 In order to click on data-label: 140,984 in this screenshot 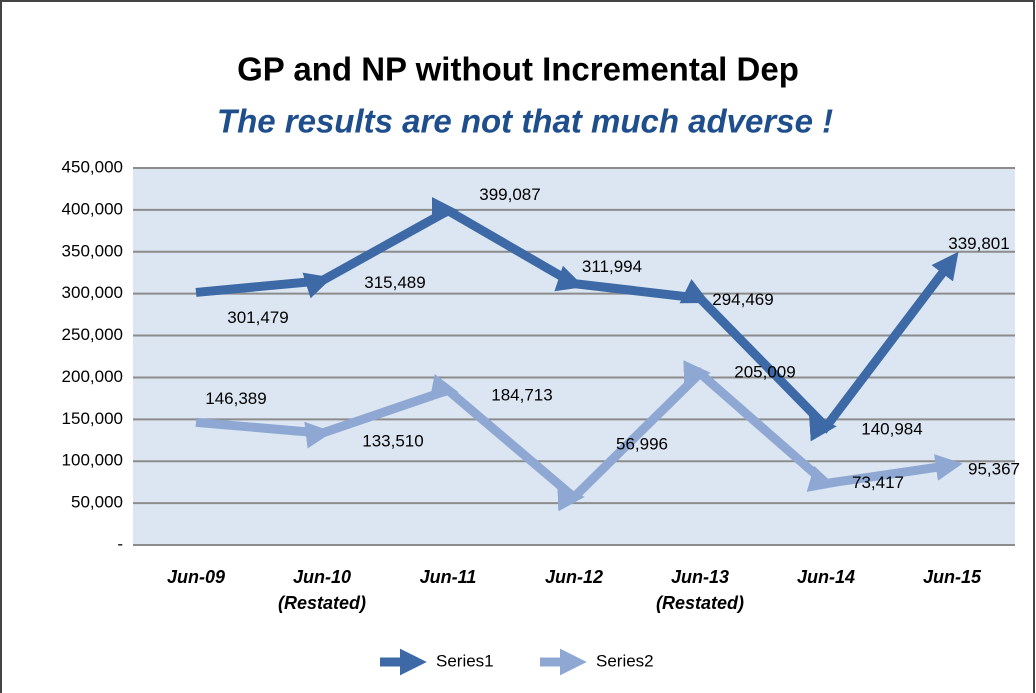, I will do `click(891, 428)`.